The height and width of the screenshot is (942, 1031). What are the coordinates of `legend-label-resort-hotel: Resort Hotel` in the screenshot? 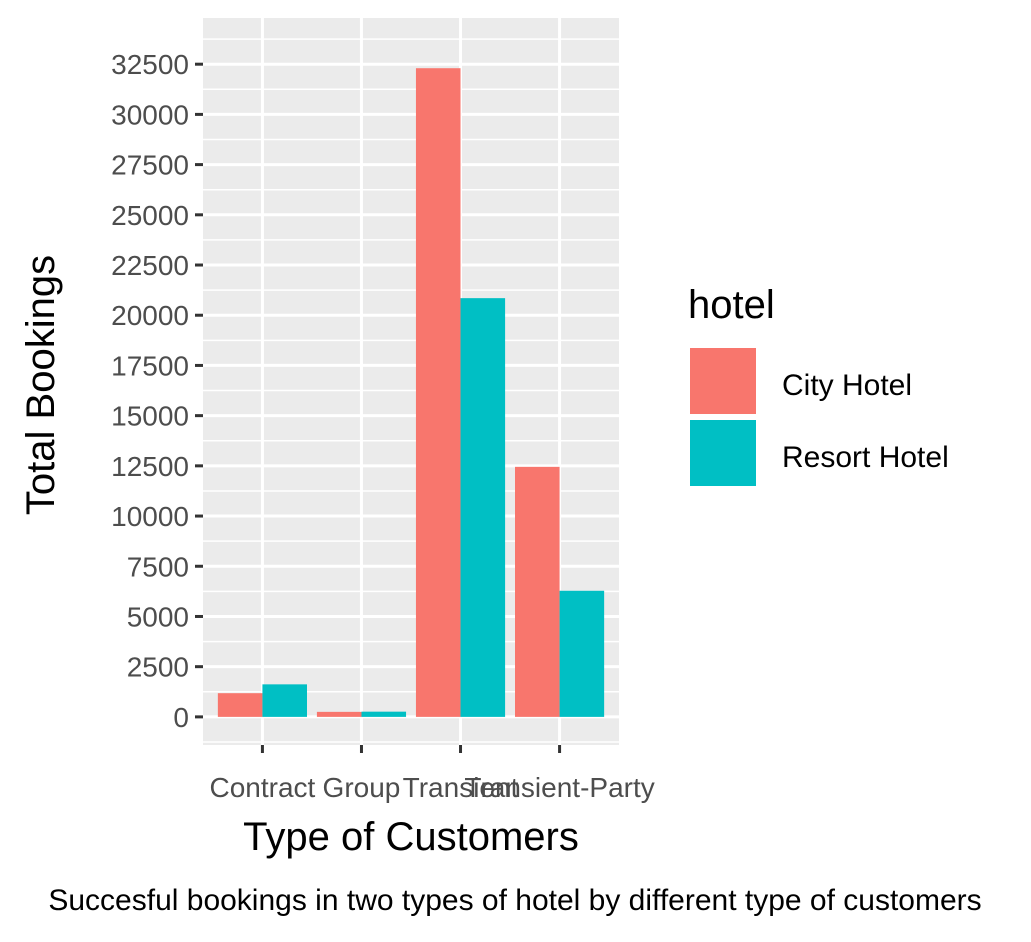 It's located at (865, 457).